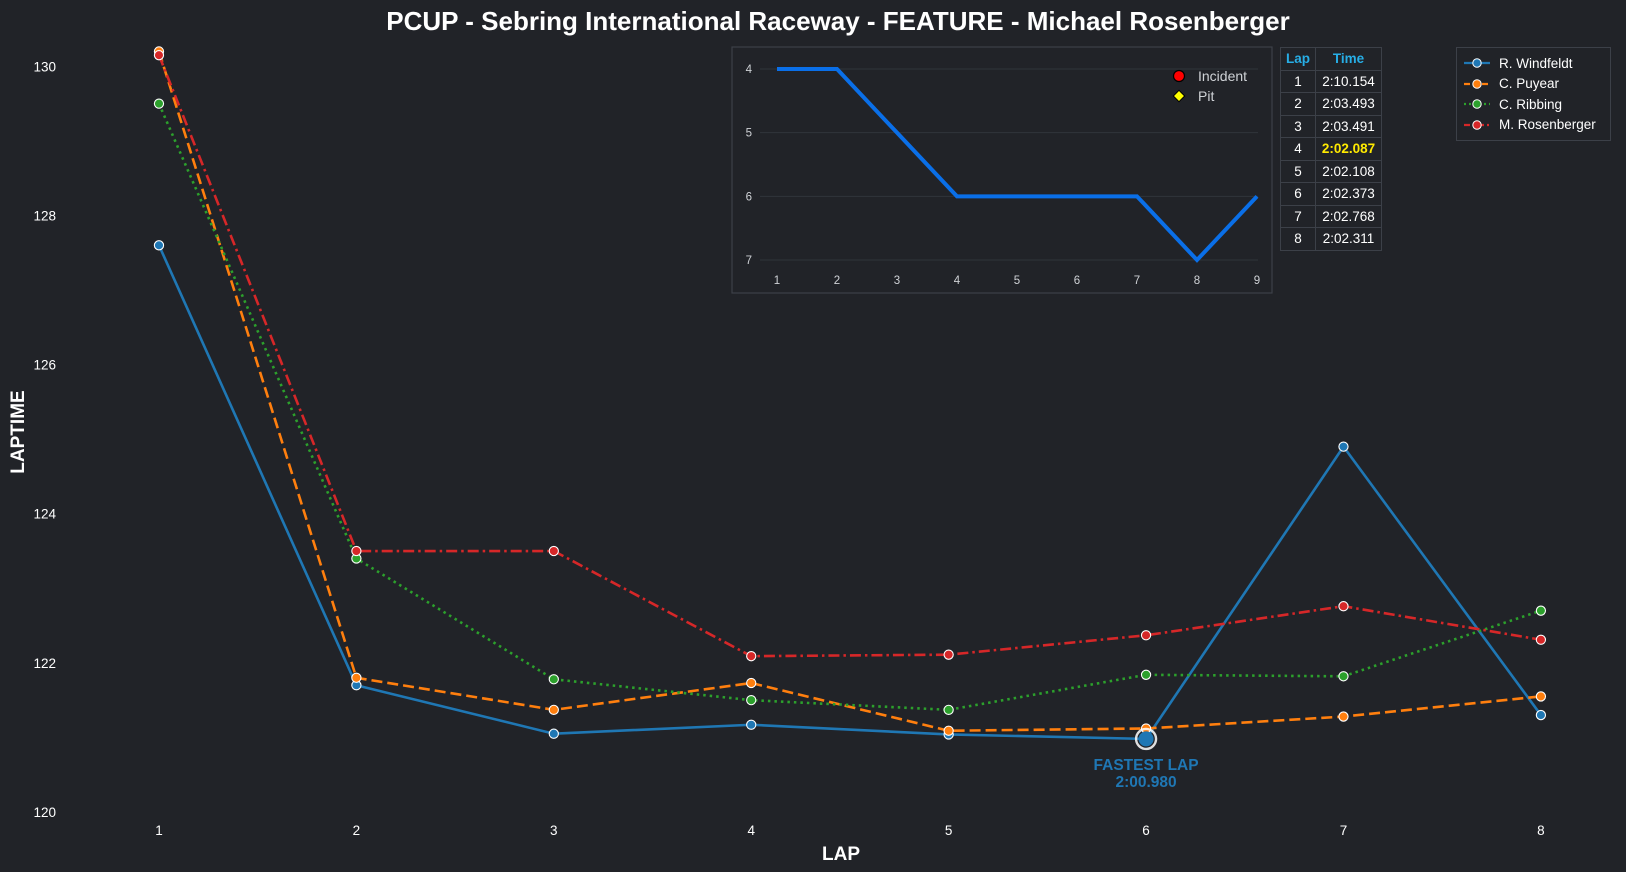 The image size is (1626, 872). I want to click on inset-x-tick-label: 9, so click(1257, 281).